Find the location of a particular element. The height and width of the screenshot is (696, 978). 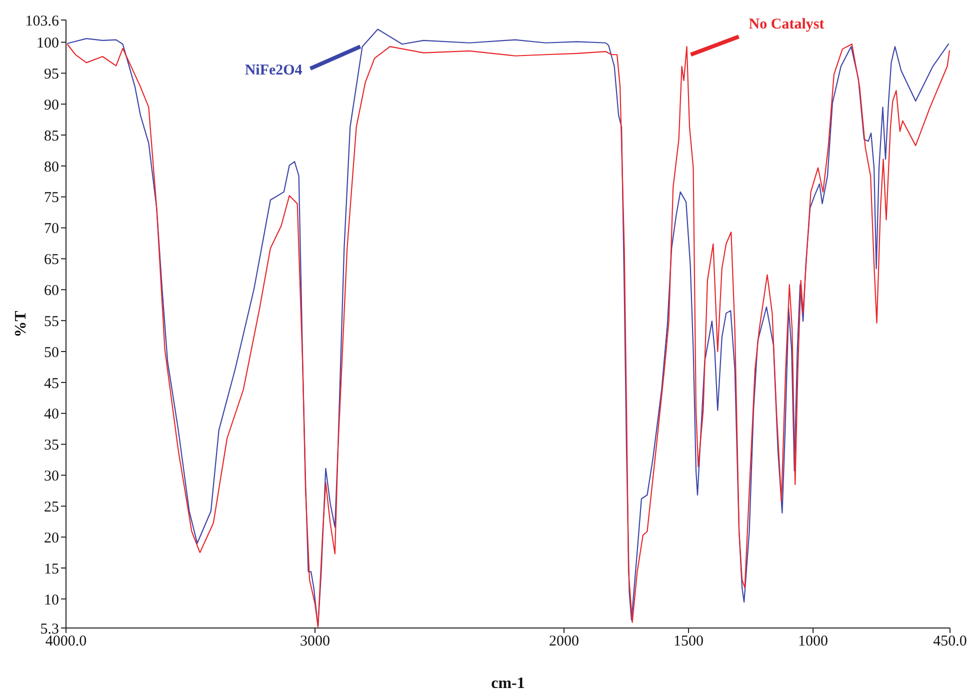

y-tick-label: 30 is located at coordinates (51, 476).